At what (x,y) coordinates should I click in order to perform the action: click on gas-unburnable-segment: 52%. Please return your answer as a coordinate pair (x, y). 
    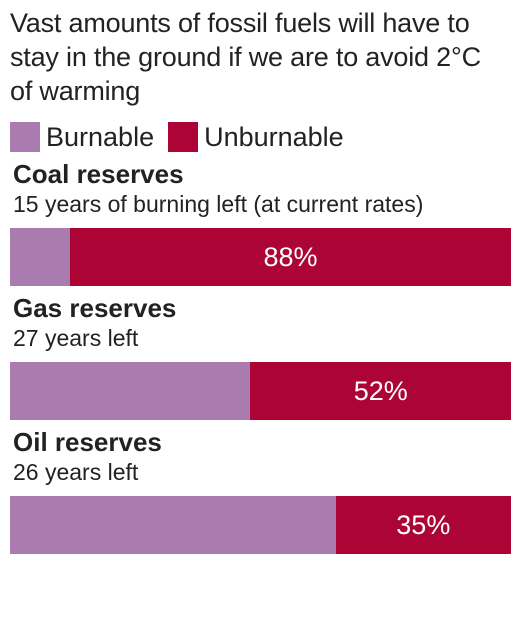
    Looking at the image, I should click on (380, 391).